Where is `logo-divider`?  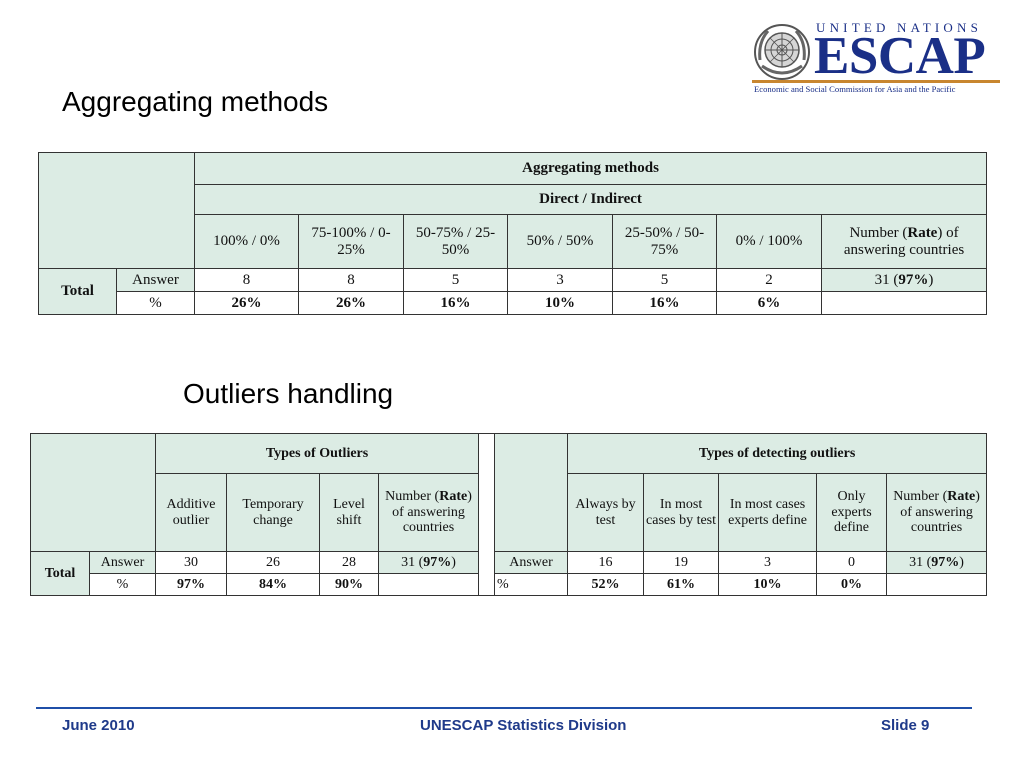
logo-divider is located at coordinates (876, 81).